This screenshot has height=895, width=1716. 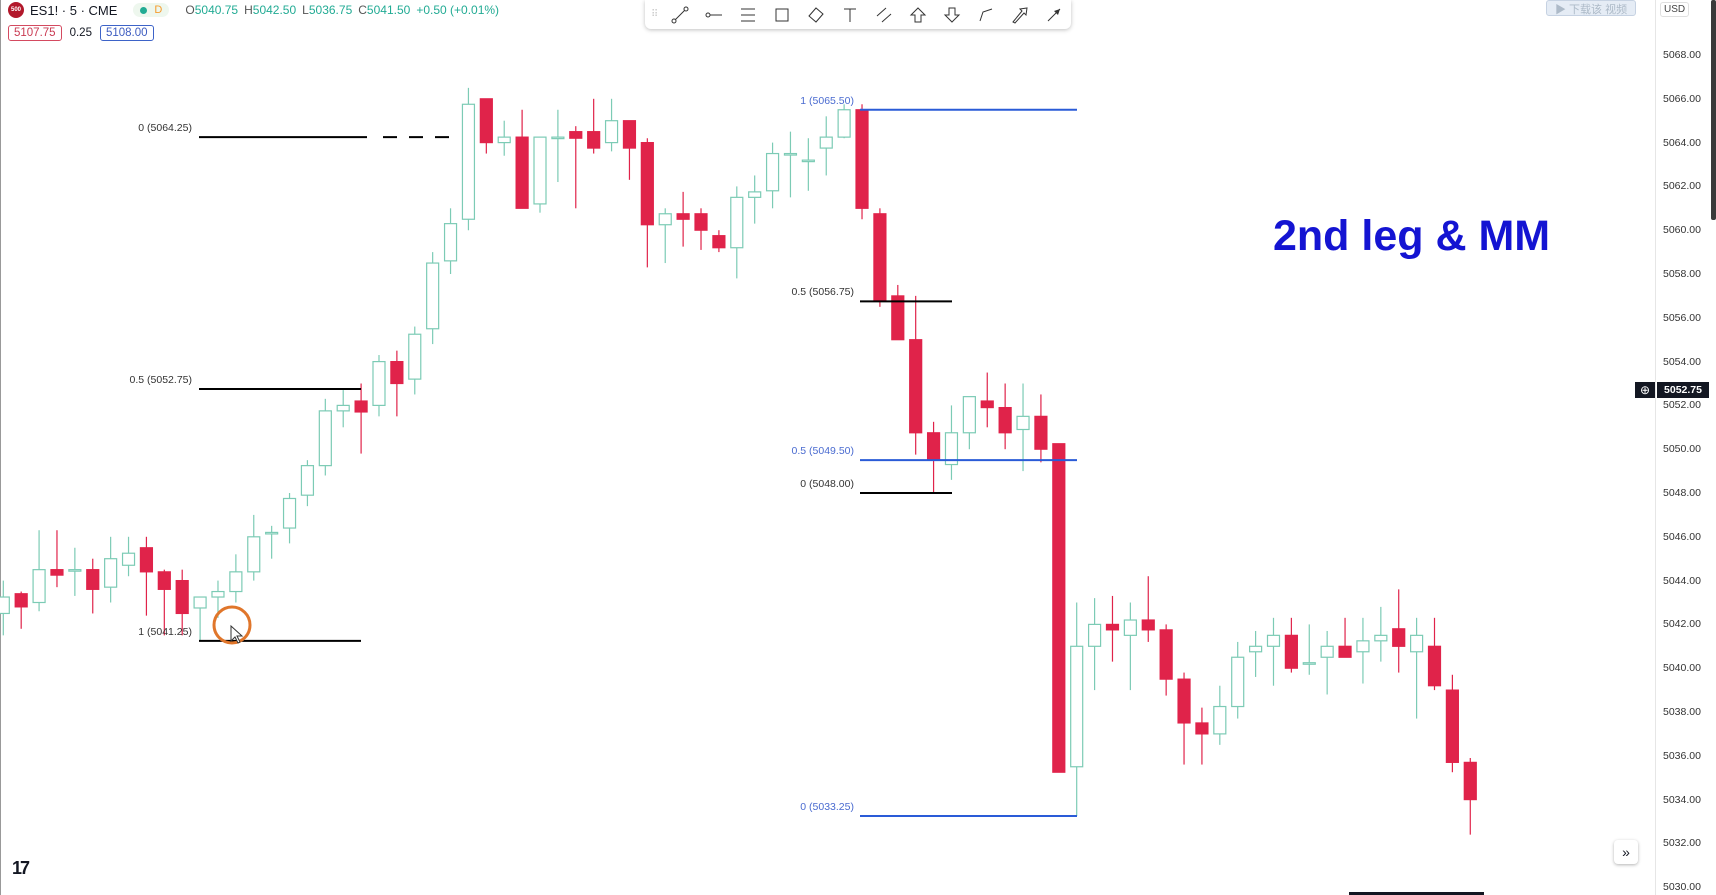 What do you see at coordinates (1682, 98) in the screenshot?
I see `price-tick-label: 5066.00` at bounding box center [1682, 98].